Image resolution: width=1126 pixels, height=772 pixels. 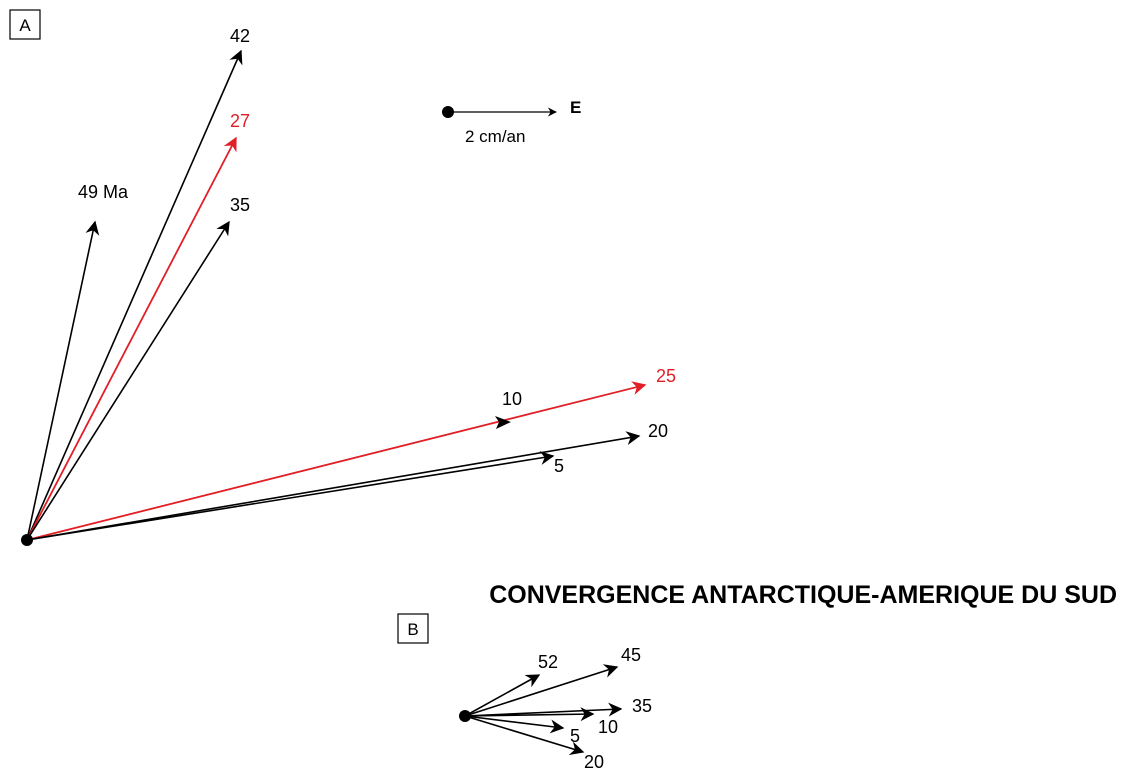 What do you see at coordinates (465, 716) in the screenshot?
I see `origin-point-b` at bounding box center [465, 716].